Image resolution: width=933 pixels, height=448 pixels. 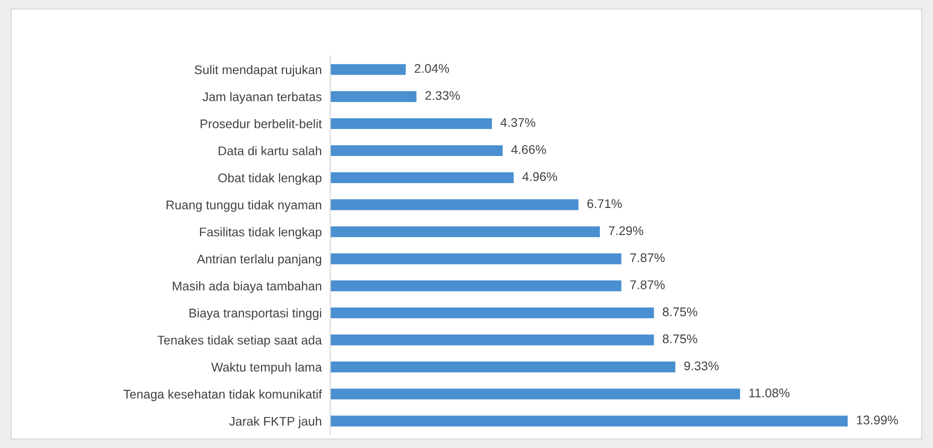 What do you see at coordinates (247, 287) in the screenshot?
I see `y-tick-label: Masih ada biaya tambahan` at bounding box center [247, 287].